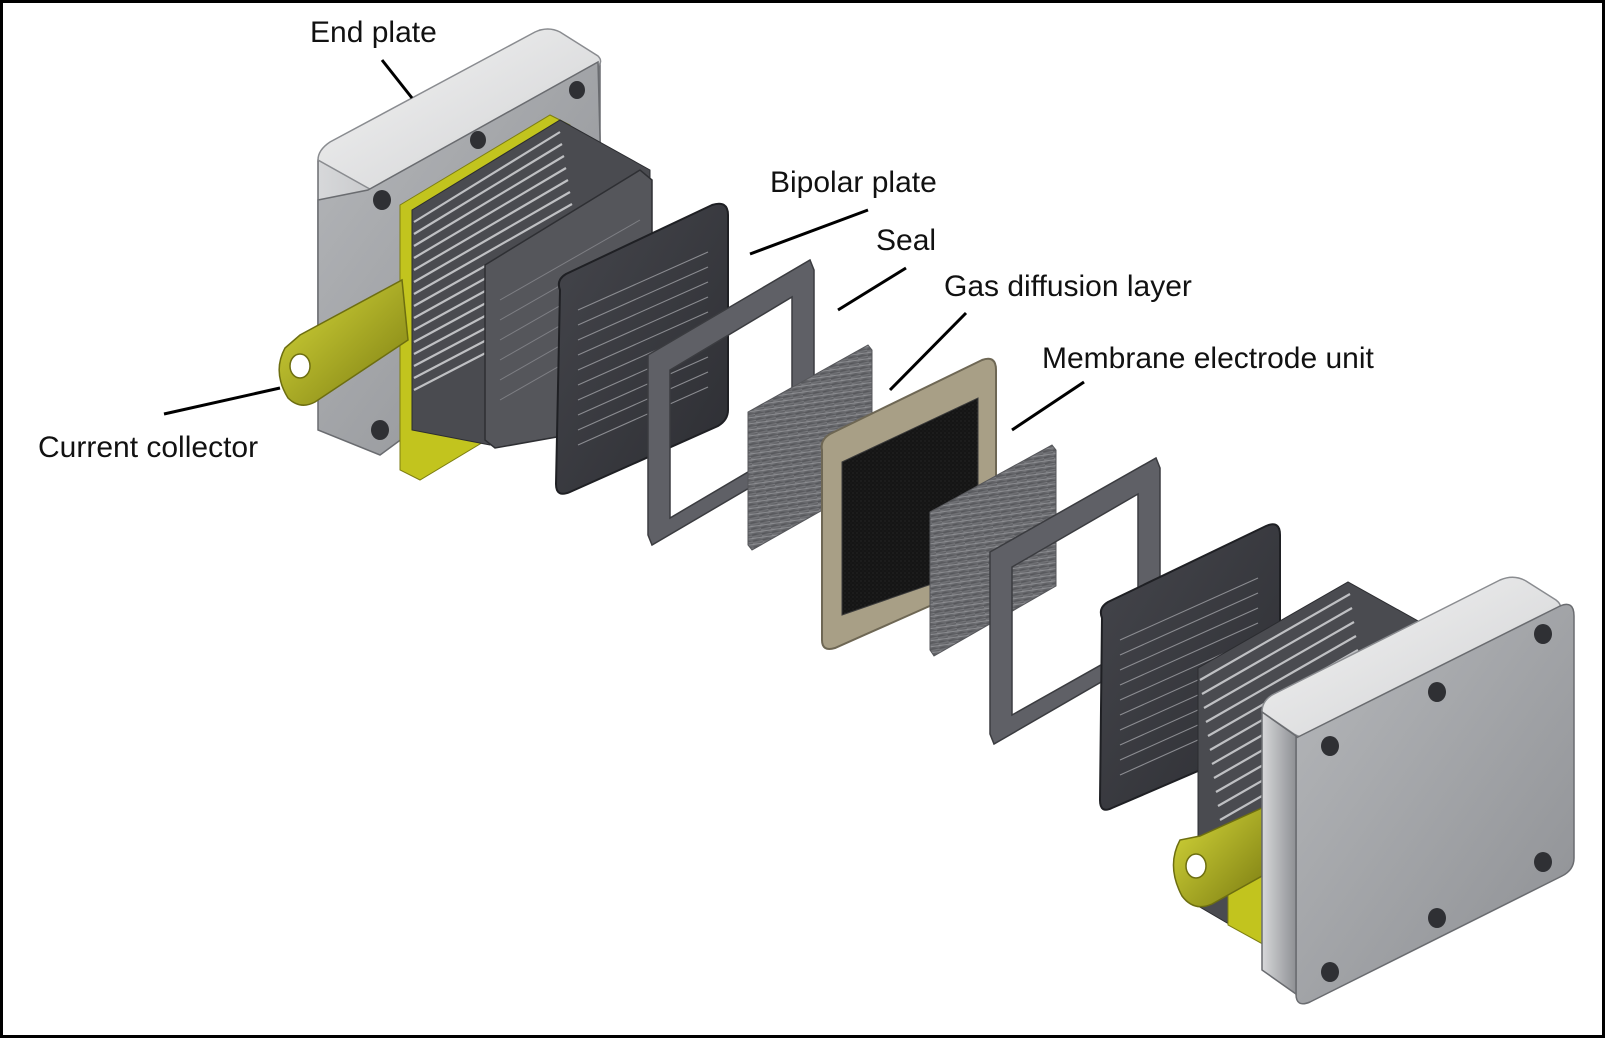  I want to click on left-current-collector, so click(343, 342).